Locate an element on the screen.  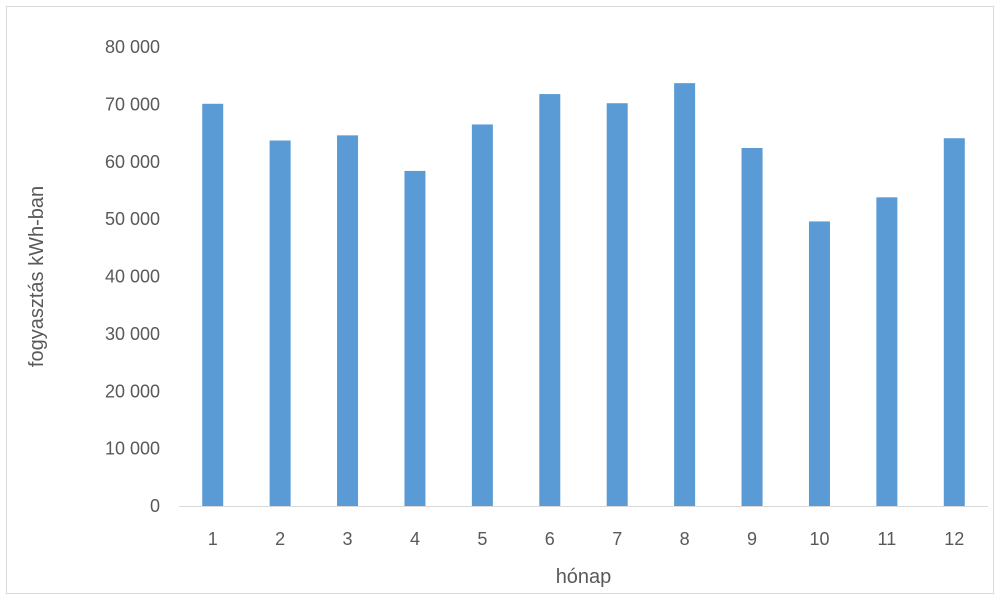
x-tick-label: 12 is located at coordinates (954, 539).